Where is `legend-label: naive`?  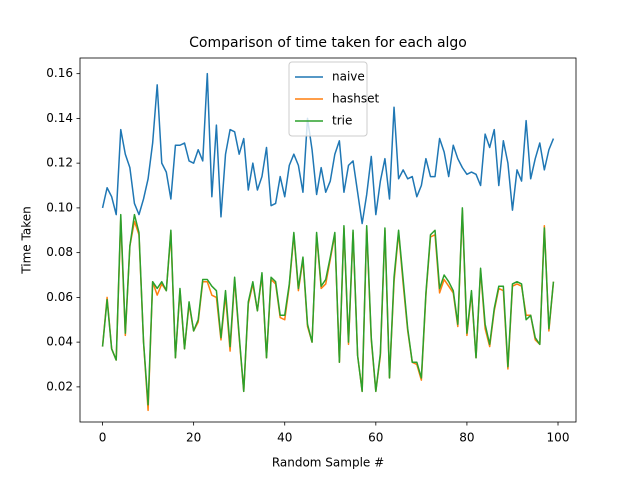 legend-label: naive is located at coordinates (348, 77).